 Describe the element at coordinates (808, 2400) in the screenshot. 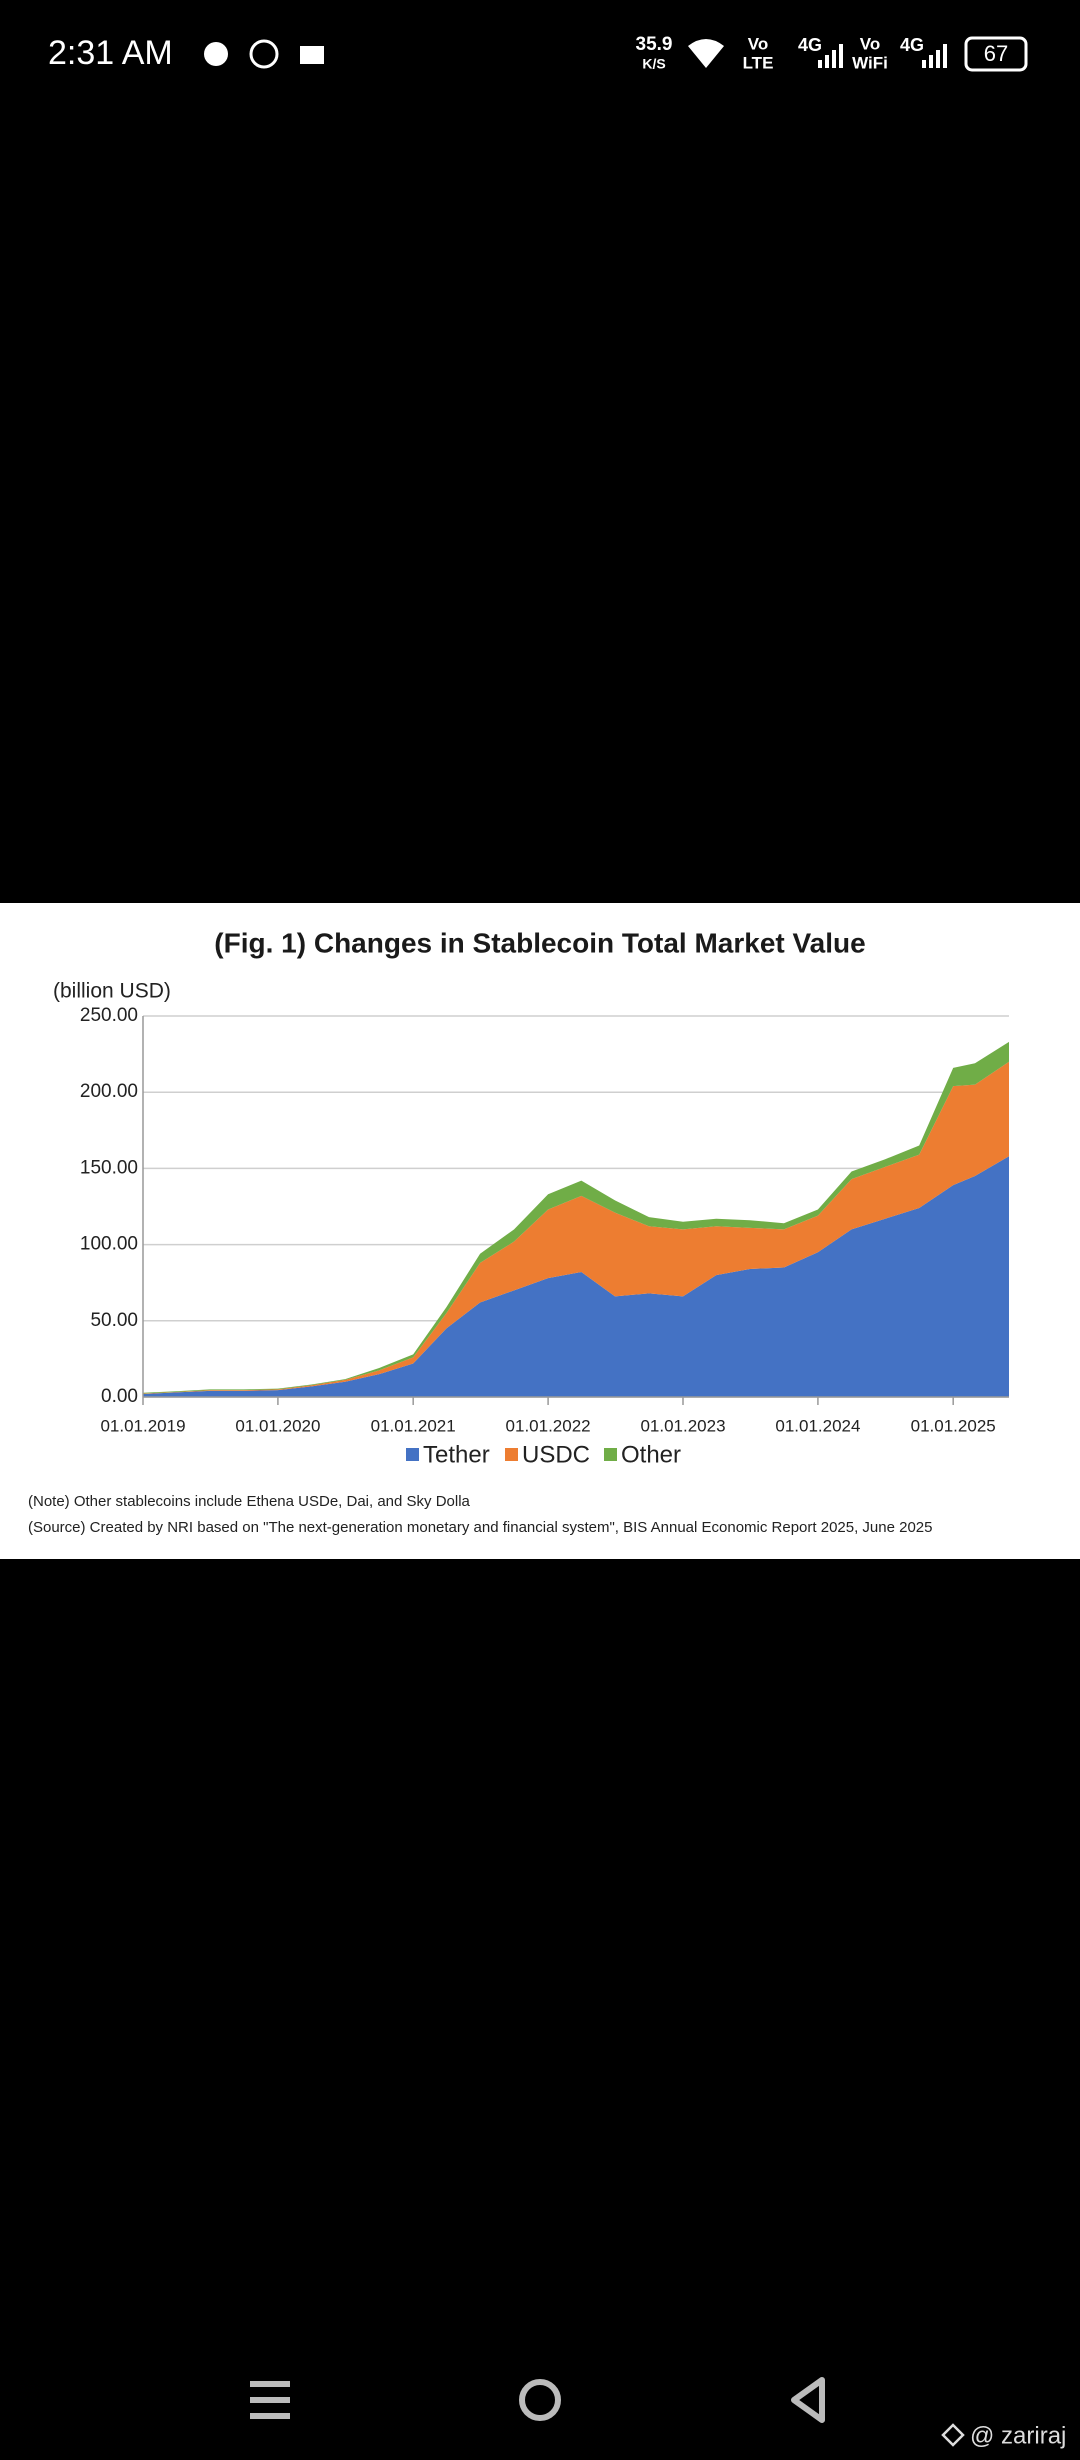

I see `back-button` at that location.